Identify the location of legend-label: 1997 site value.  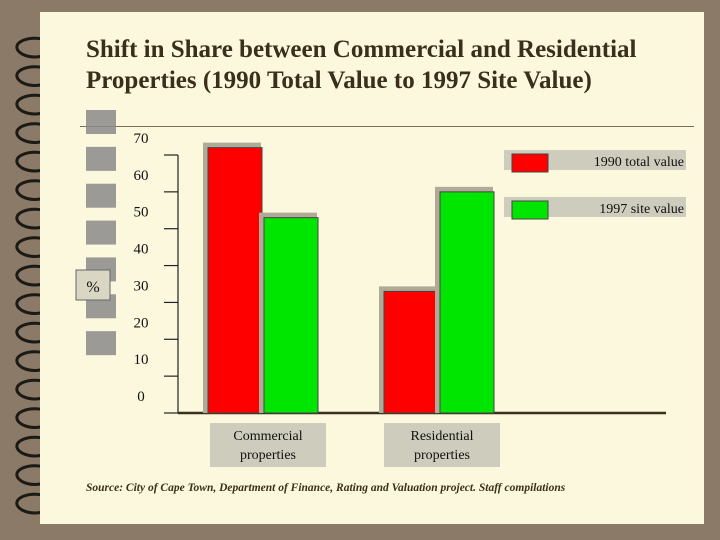
(641, 209).